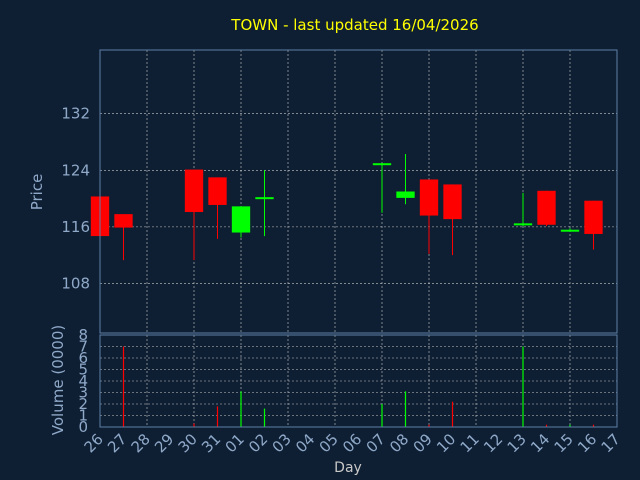 This screenshot has width=640, height=480. Describe the element at coordinates (83, 381) in the screenshot. I see `volume-tick-label: 4` at that location.